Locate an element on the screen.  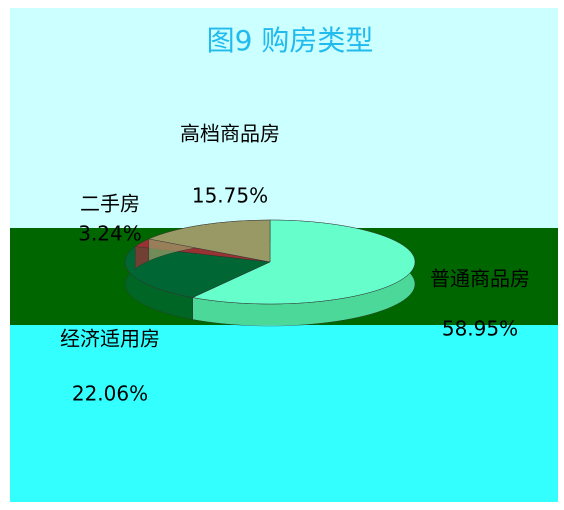
category-label: 普通商品房 is located at coordinates (480, 279).